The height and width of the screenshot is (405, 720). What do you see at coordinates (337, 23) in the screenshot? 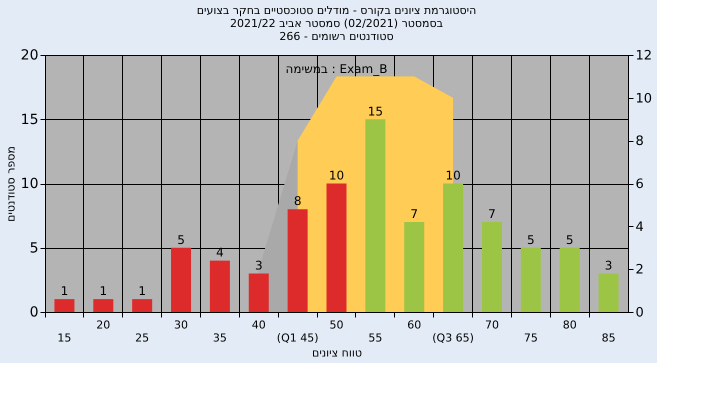
I see `text: בסמסטר (02/2021) סמסטר אביב 2021/22` at bounding box center [337, 23].